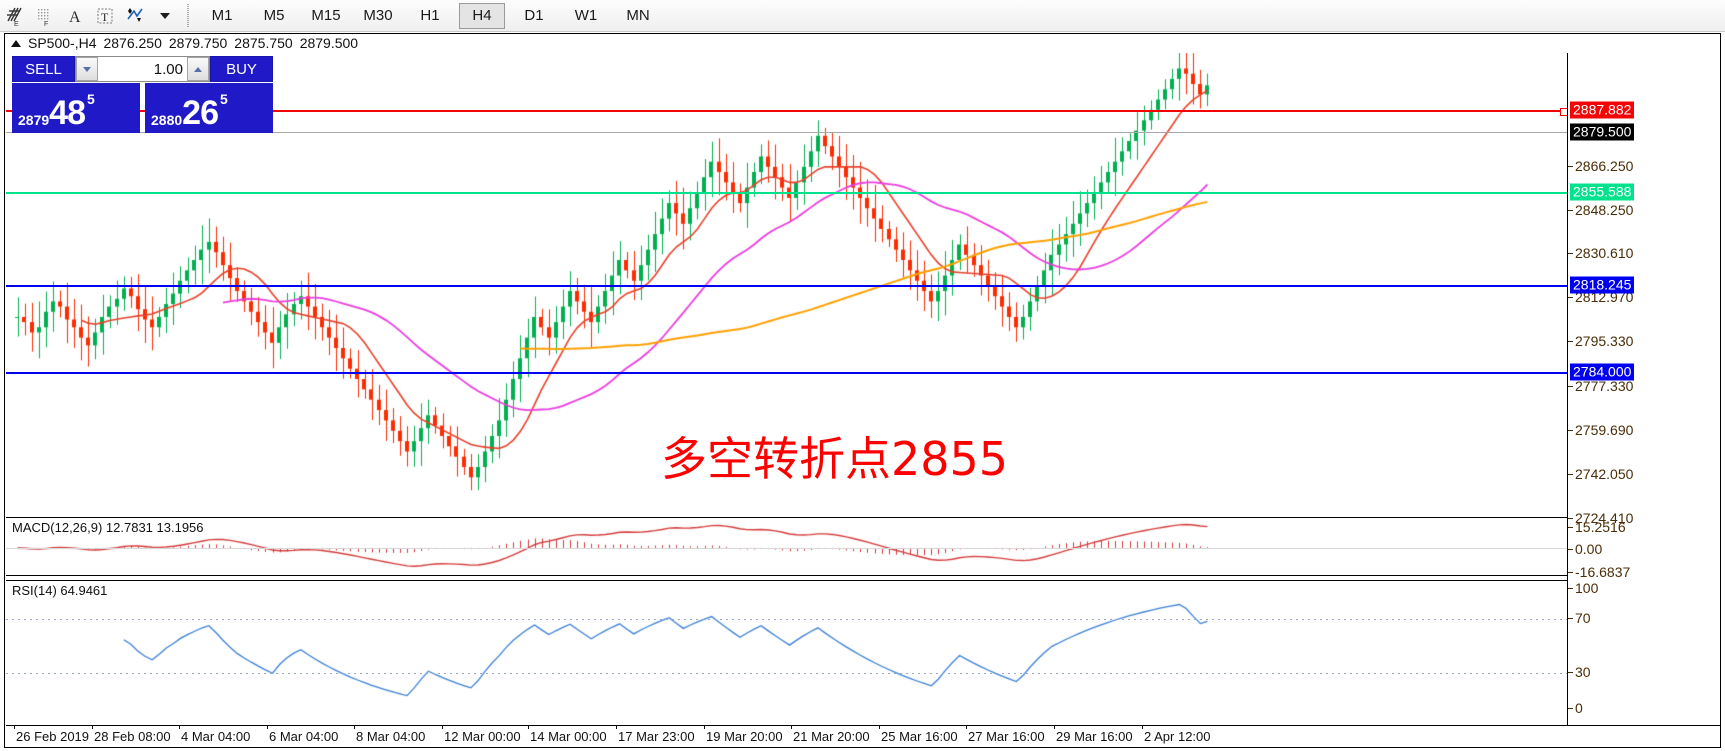  I want to click on time-tick: 25 Mar 16:00, so click(919, 736).